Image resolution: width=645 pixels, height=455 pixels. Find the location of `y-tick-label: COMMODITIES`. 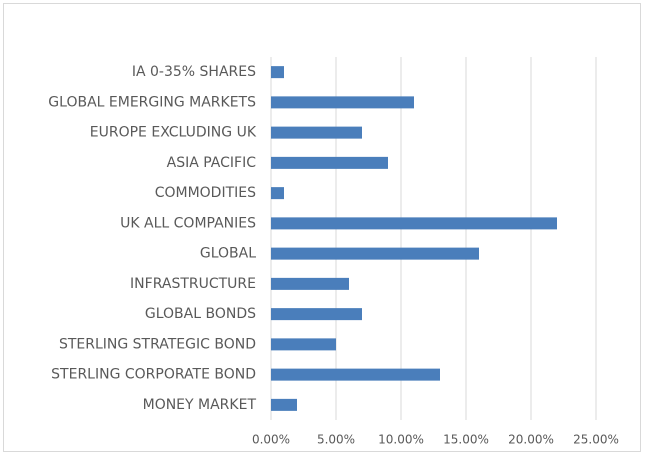

y-tick-label: COMMODITIES is located at coordinates (205, 193).